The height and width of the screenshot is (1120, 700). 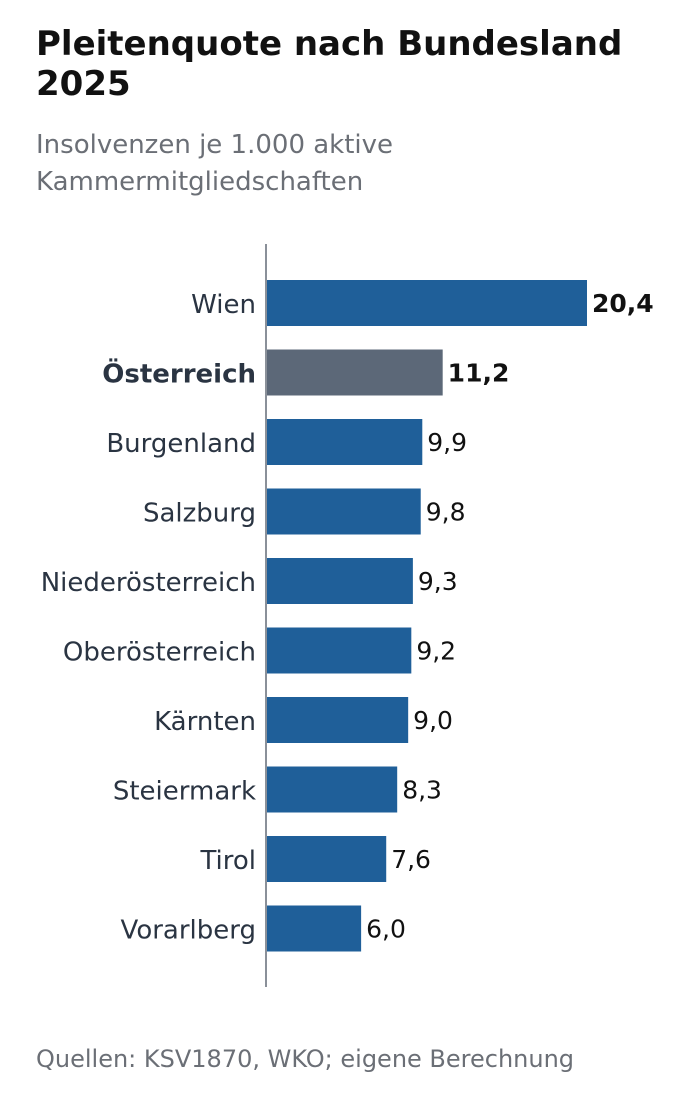 I want to click on category-label-vorarlberg: Vorarlberg, so click(x=188, y=931).